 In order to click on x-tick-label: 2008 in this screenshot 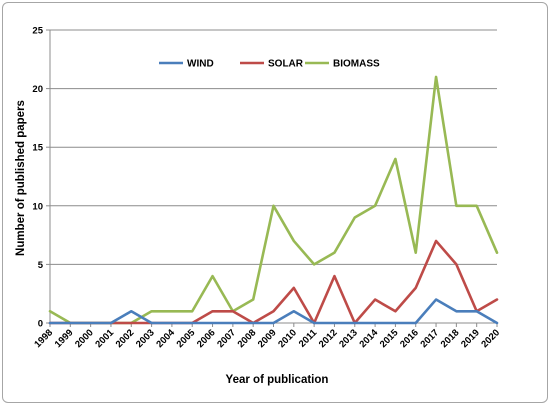, I will do `click(247, 338)`.